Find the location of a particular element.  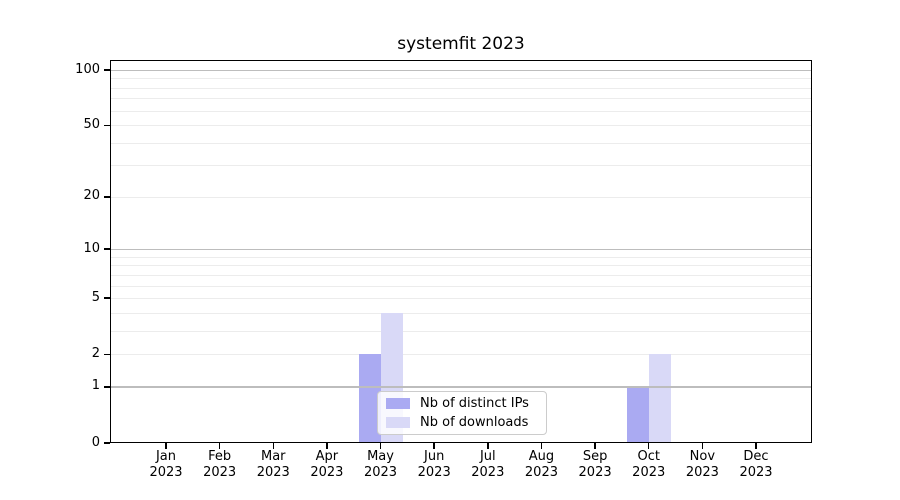

y-tick-label-20: 20 is located at coordinates (91, 196).